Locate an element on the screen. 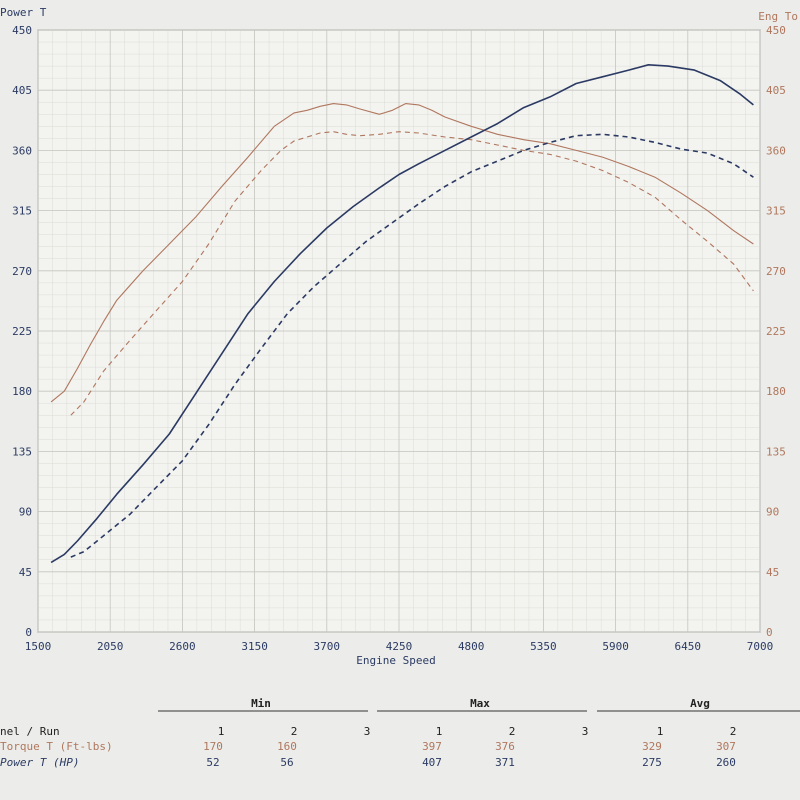  power-min-1: 52 is located at coordinates (212, 762).